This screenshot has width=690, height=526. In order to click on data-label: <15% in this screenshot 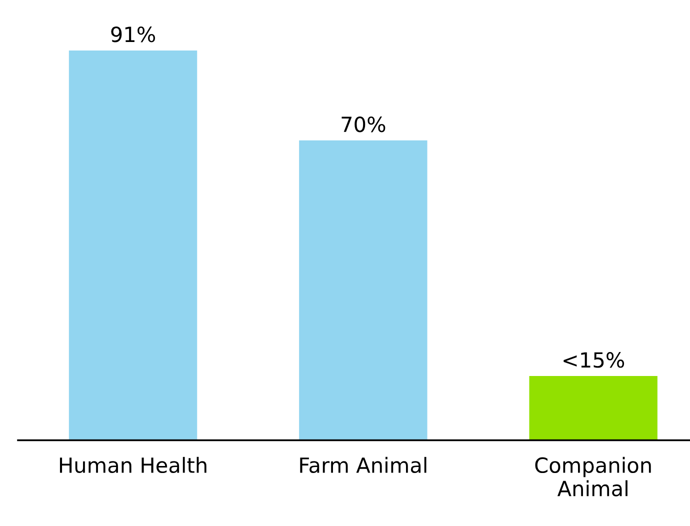, I will do `click(594, 360)`.